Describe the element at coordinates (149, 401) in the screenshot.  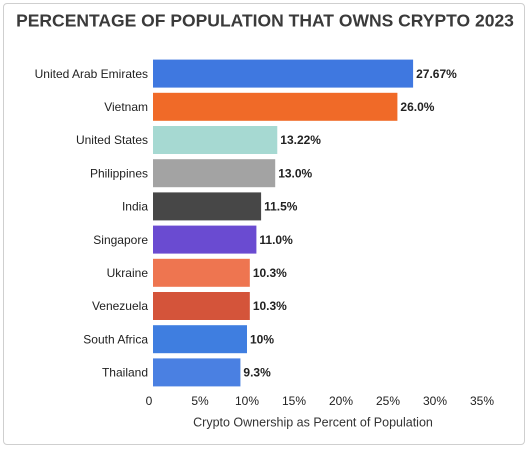
I see `x-tick-label: 0` at that location.